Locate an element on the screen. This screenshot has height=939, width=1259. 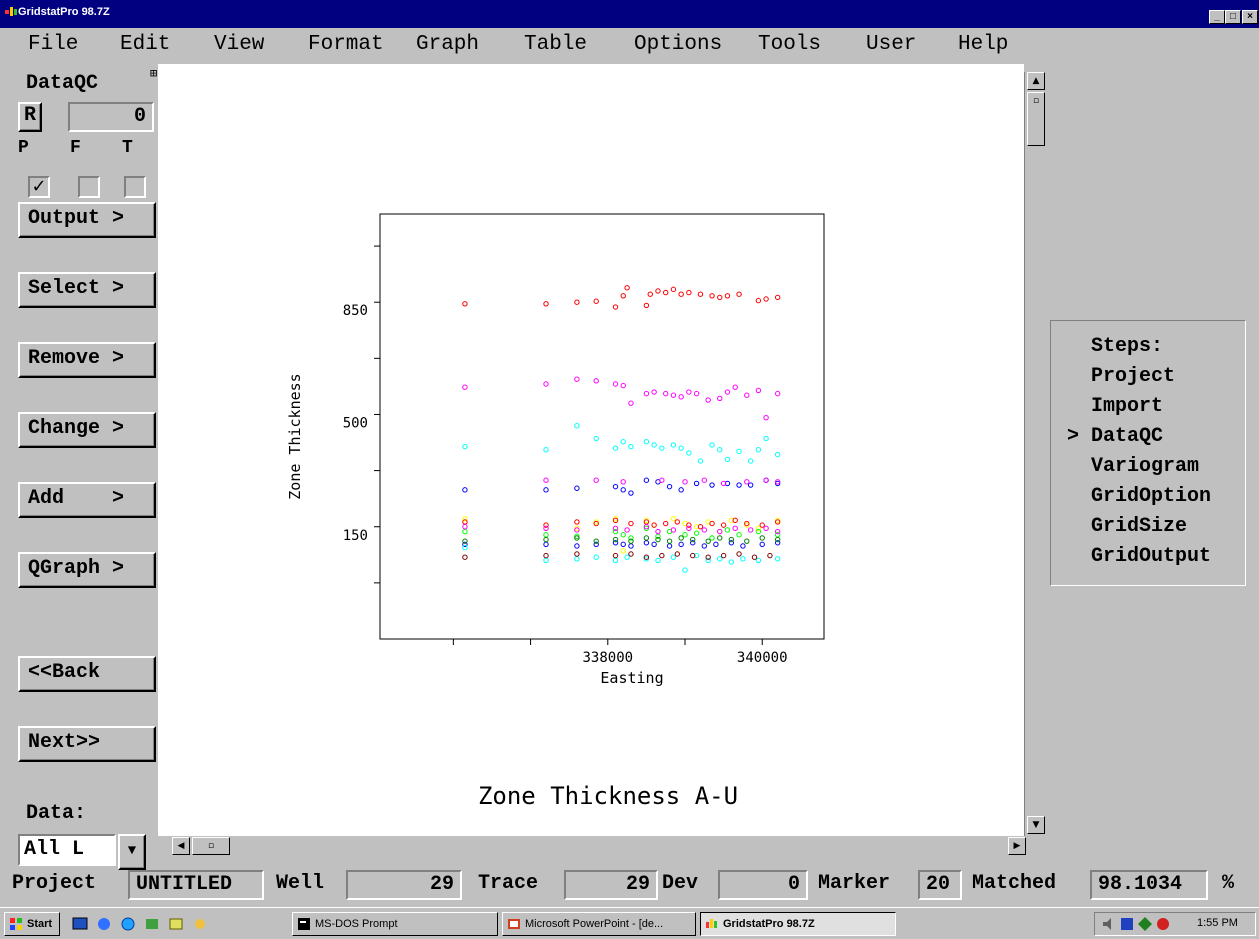
vertical-scrollbar: ▲ ▫ ▼ is located at coordinates (1035, 455).